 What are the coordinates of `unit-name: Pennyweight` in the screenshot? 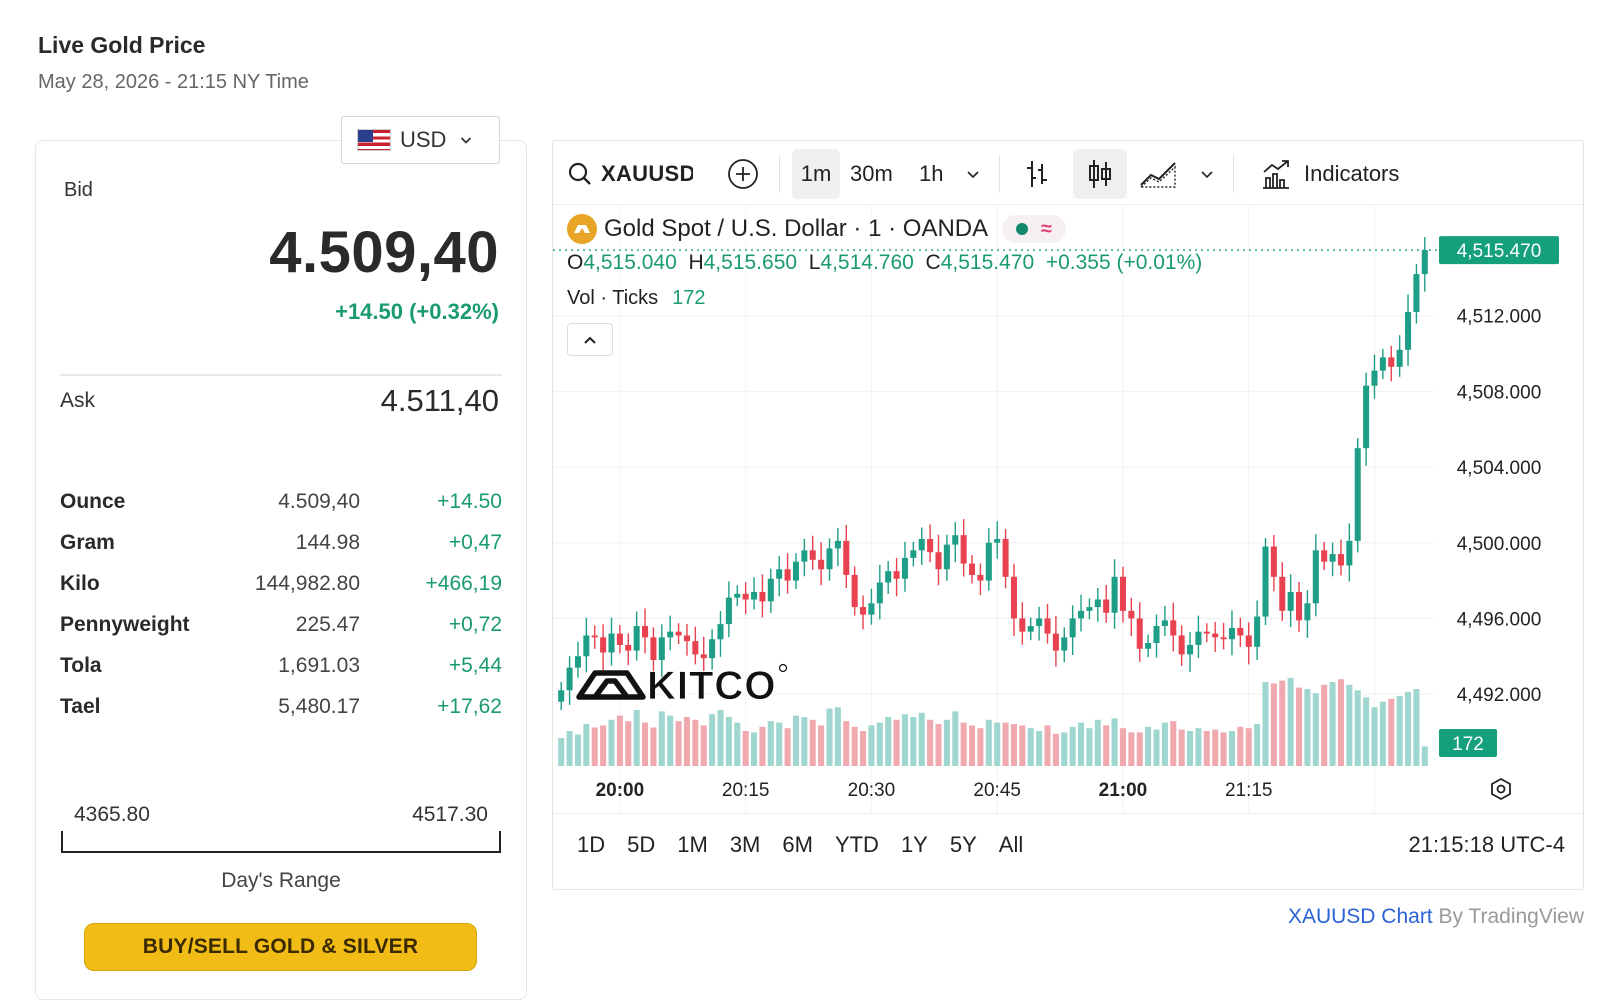 It's located at (125, 624).